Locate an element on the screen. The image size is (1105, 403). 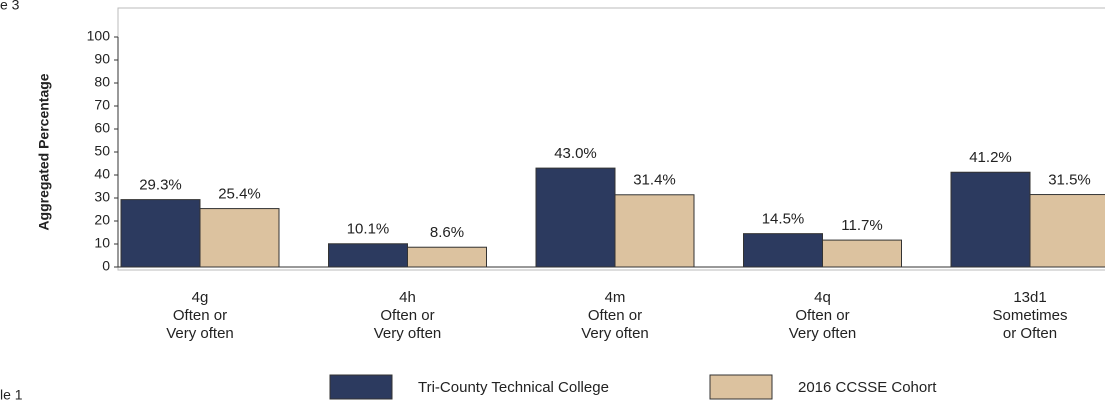
data-label: 25.4% is located at coordinates (239, 194).